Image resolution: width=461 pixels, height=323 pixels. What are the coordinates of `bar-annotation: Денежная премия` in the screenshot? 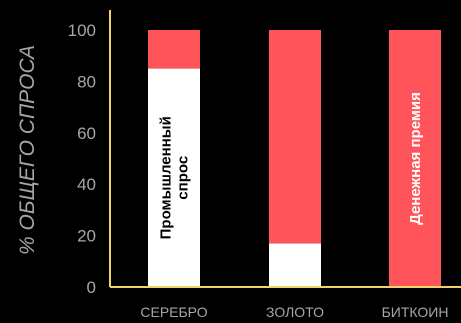 It's located at (415, 158).